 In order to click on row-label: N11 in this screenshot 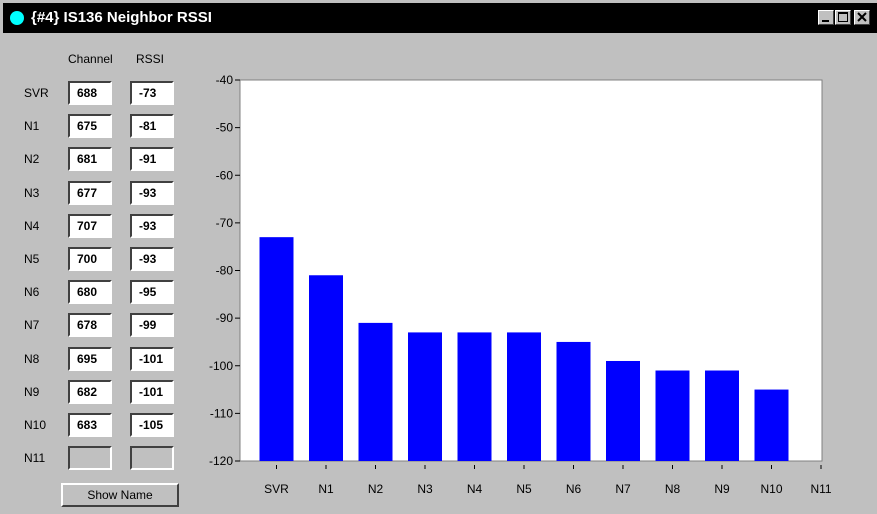, I will do `click(35, 458)`.